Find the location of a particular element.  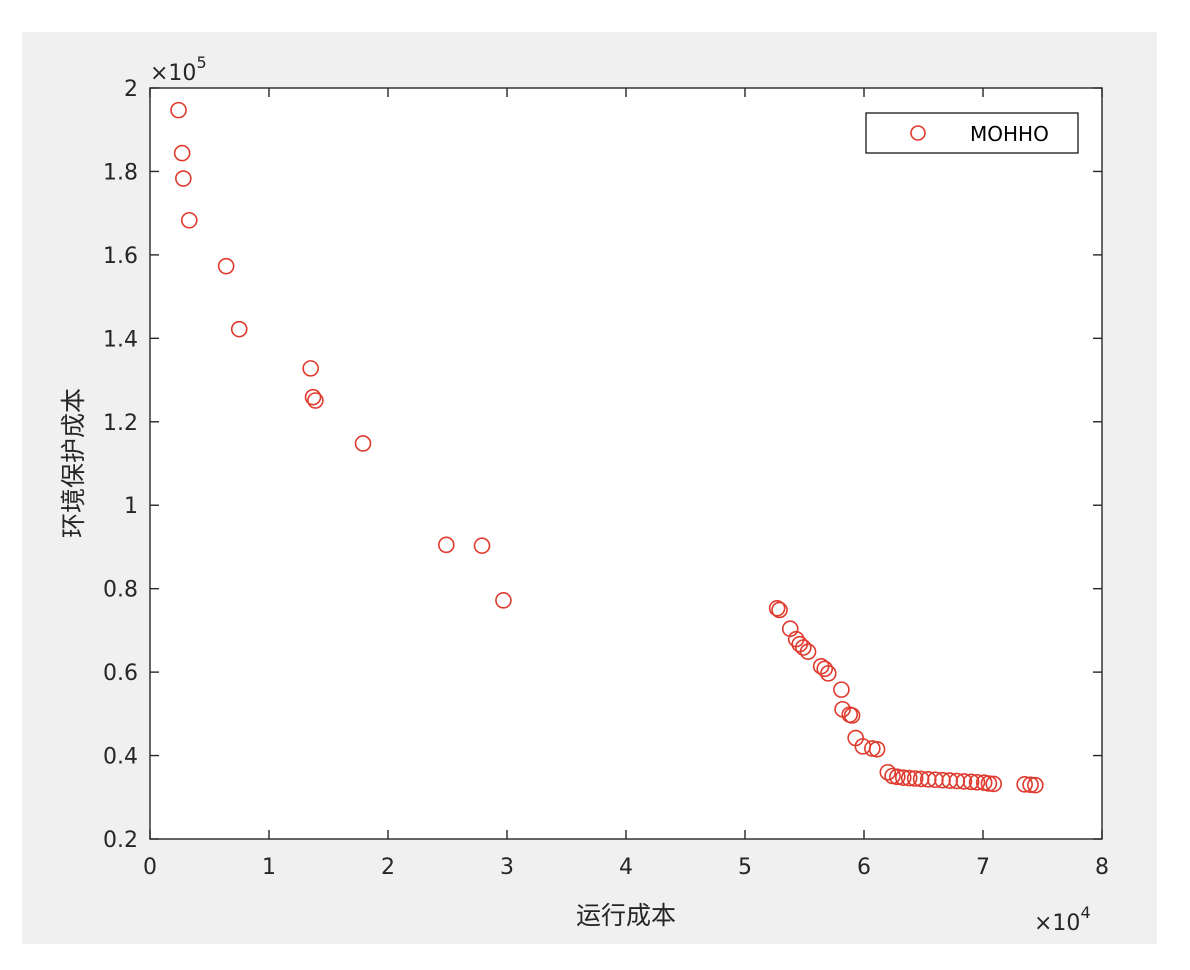

y-tick-label: 2 is located at coordinates (131, 89).